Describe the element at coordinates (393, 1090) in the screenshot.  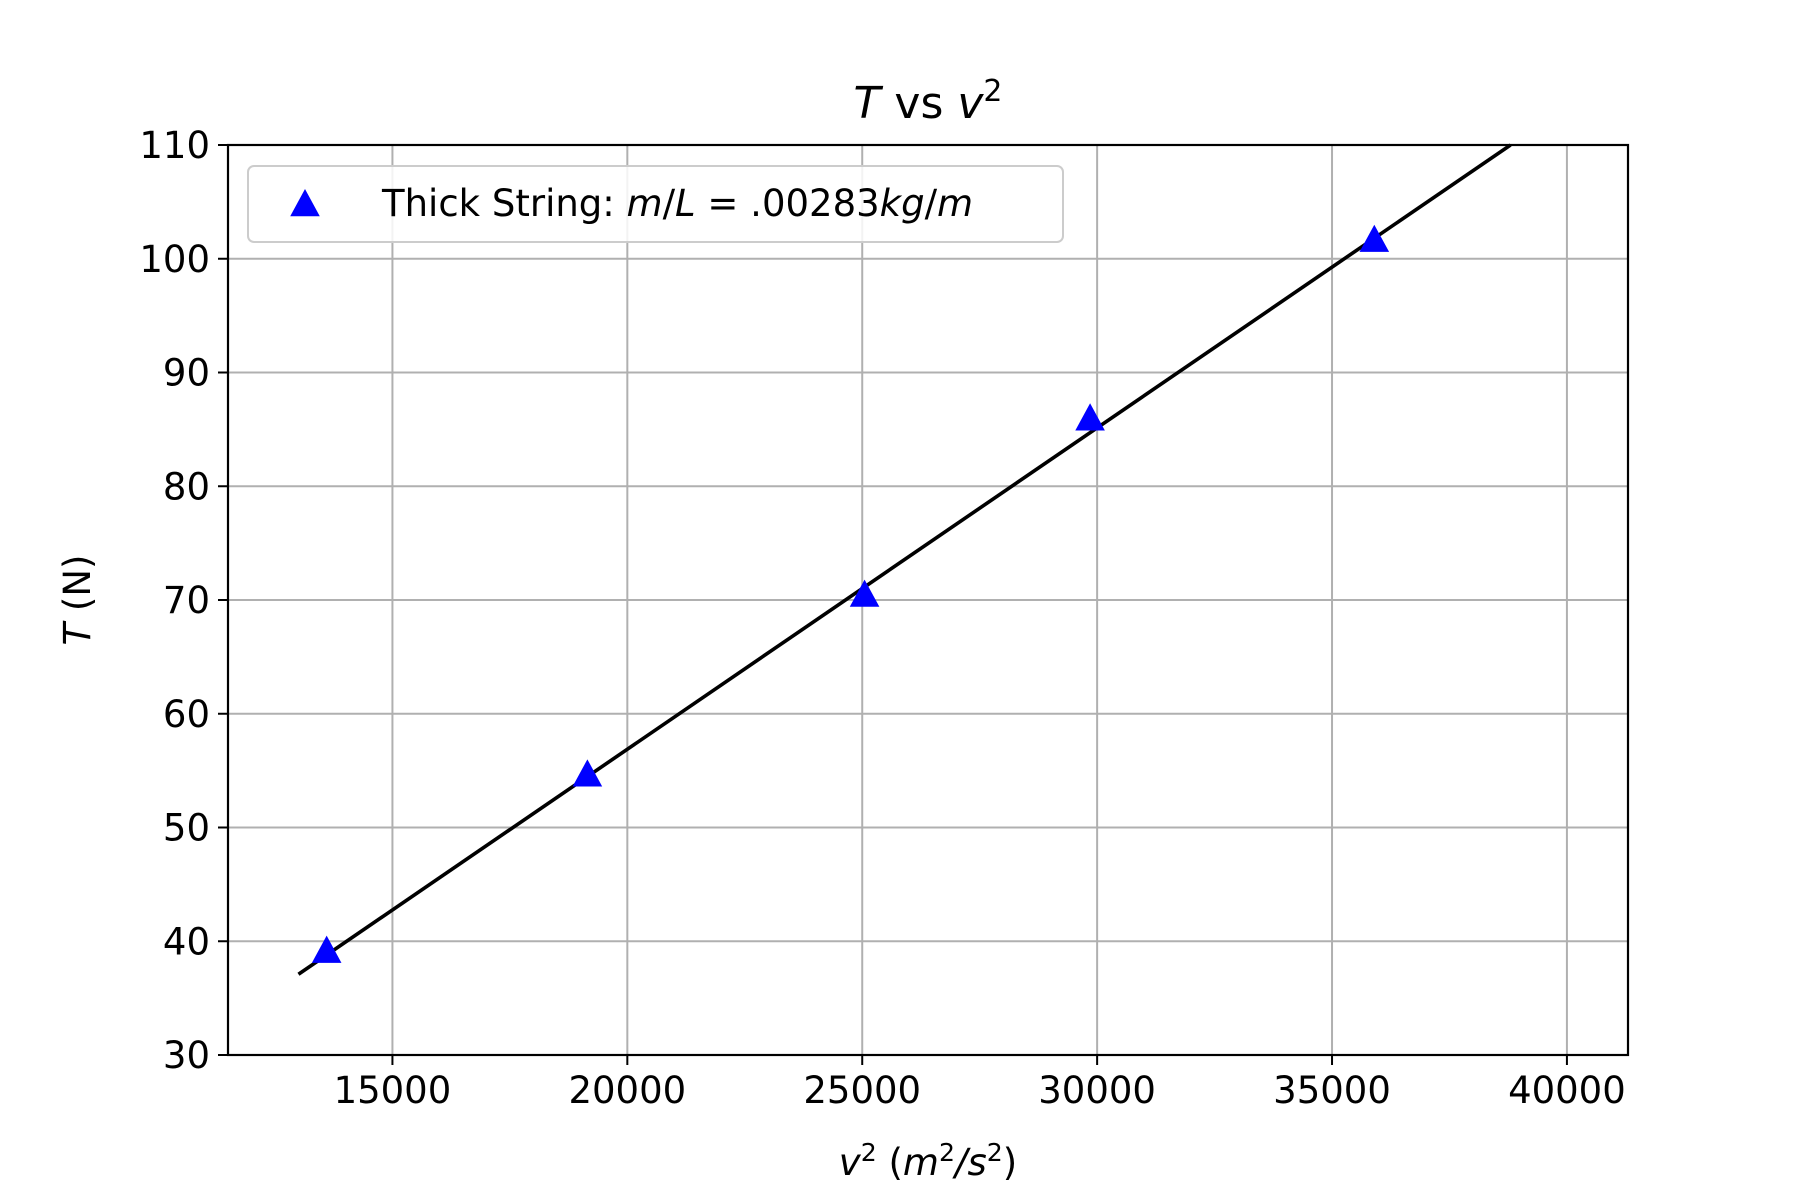
I see `x-tick-label: 15000` at that location.